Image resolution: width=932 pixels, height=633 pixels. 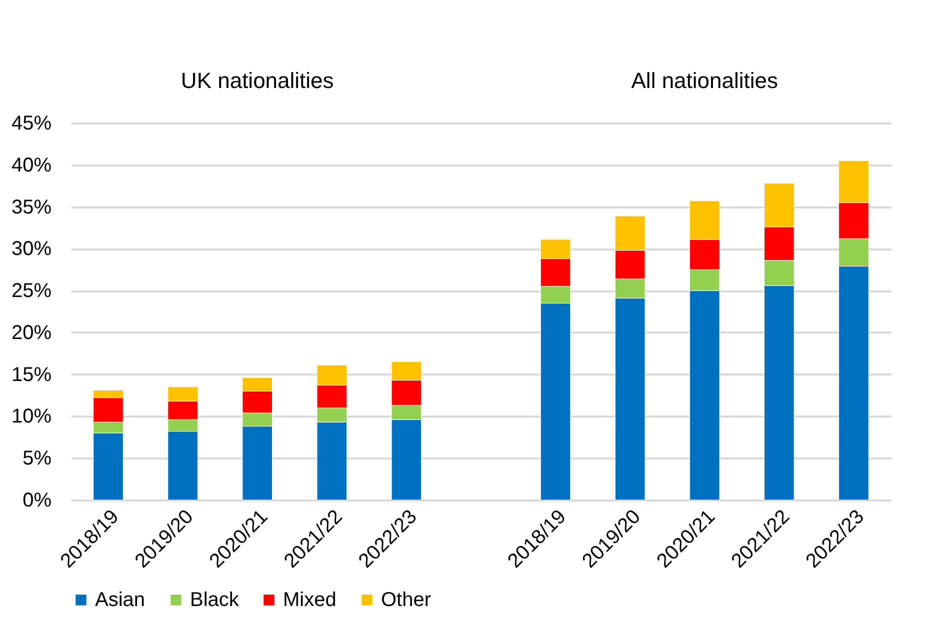 I want to click on legend-label: Mixed, so click(x=309, y=600).